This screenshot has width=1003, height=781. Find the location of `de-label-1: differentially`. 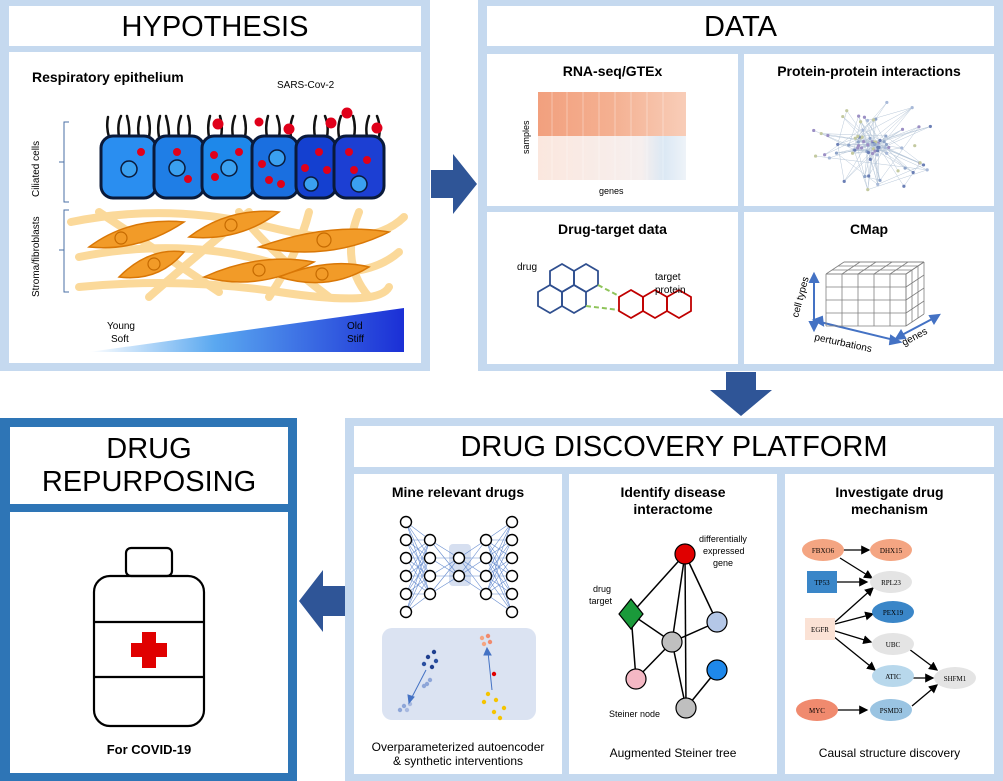

de-label-1: differentially is located at coordinates (723, 539).